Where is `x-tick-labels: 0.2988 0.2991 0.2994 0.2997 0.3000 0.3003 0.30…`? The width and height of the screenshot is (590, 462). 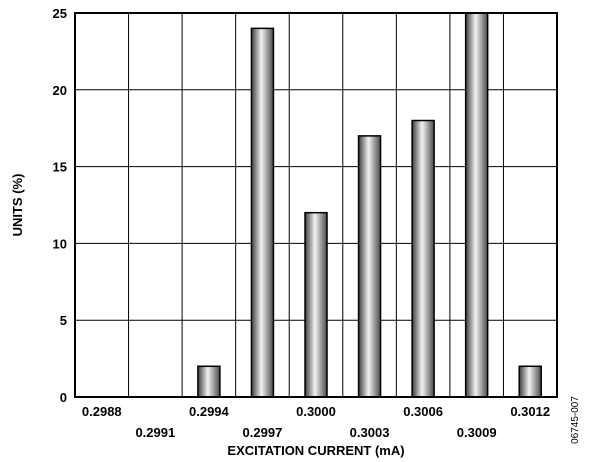 x-tick-labels: 0.2988 0.2991 0.2994 0.2997 0.3000 0.3003 0.30… is located at coordinates (316, 422).